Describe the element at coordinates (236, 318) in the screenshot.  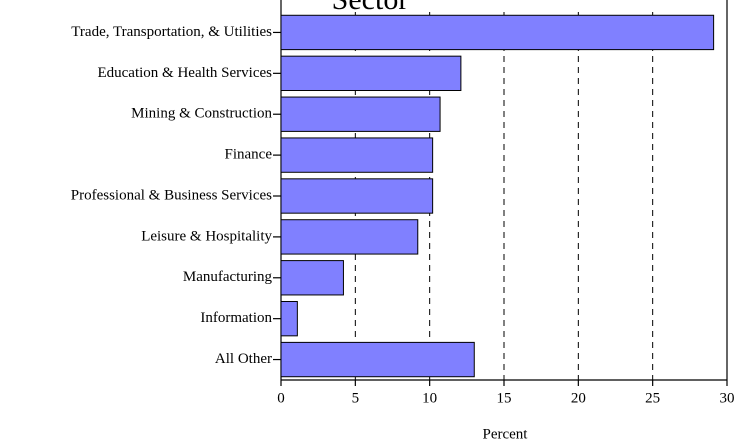
I see `y-tick-label: Information` at that location.